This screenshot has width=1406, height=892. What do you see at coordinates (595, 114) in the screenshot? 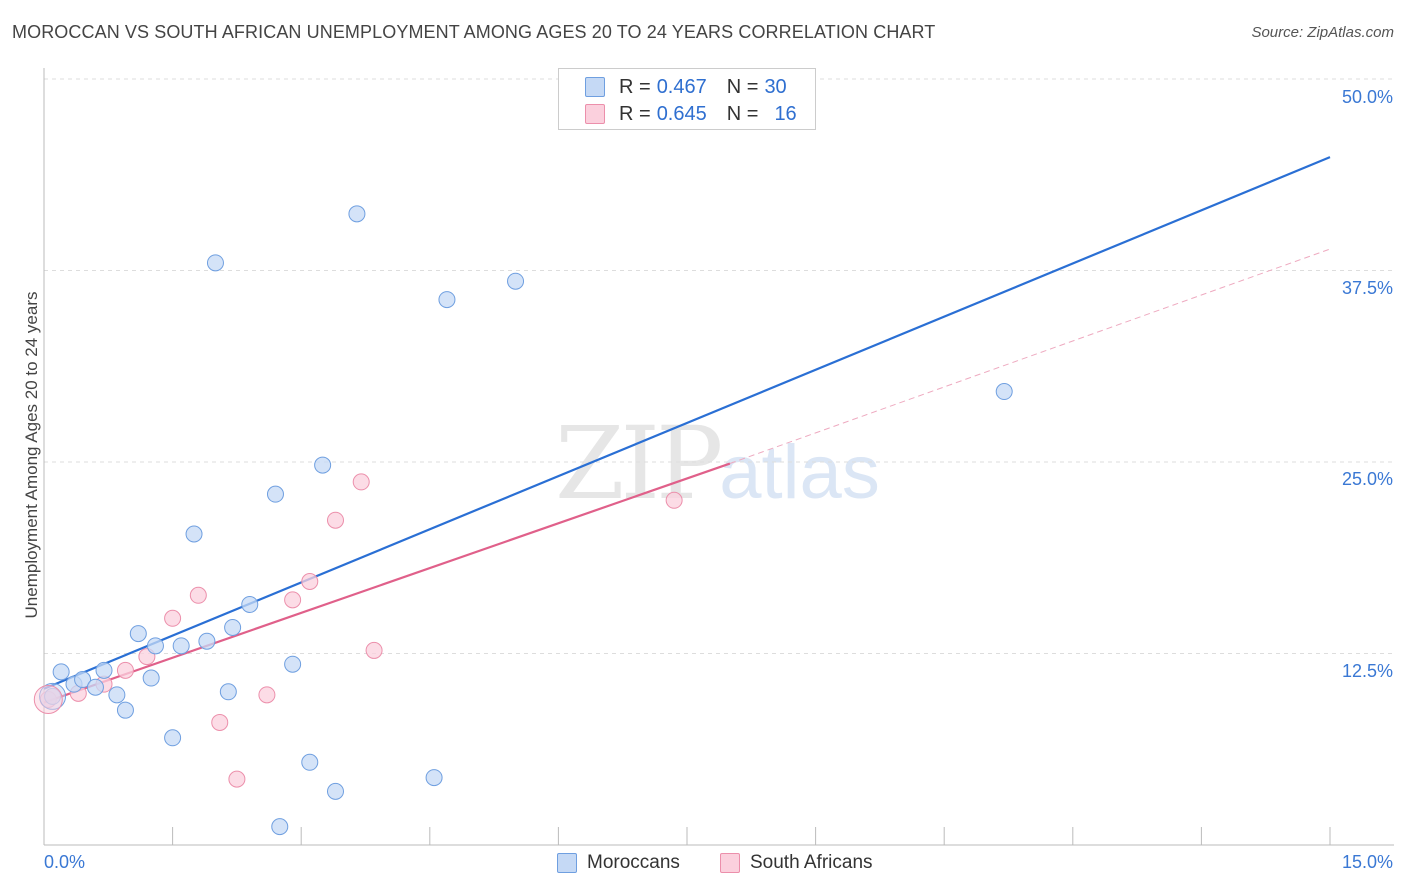
I see `south-africans-swatch` at bounding box center [595, 114].